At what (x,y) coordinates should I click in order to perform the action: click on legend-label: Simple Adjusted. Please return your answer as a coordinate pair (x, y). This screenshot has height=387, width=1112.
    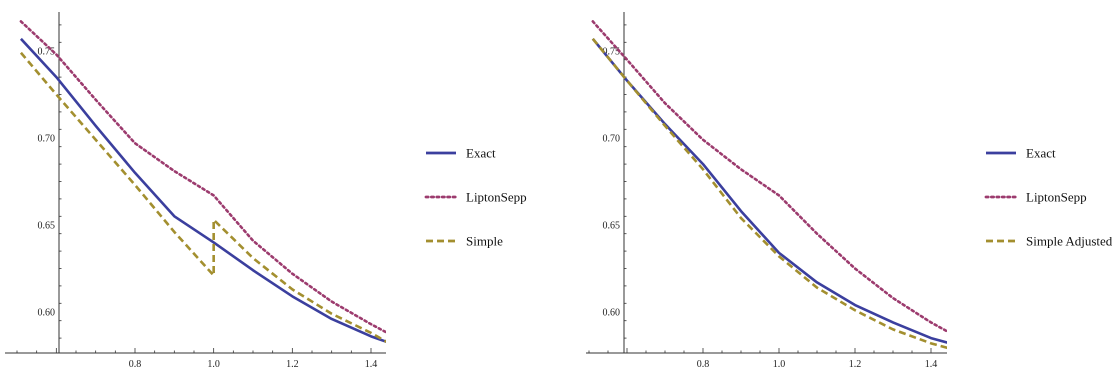
    Looking at the image, I should click on (1069, 241).